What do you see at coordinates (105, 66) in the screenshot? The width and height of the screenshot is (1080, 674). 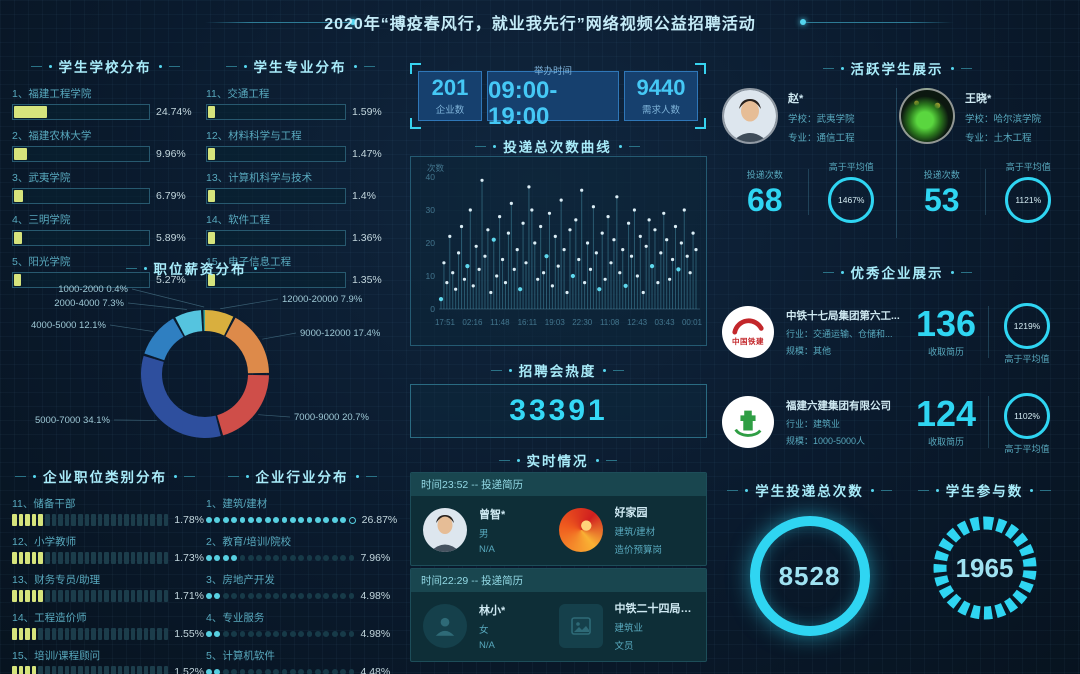 I see `section-title: 学生学校分布` at bounding box center [105, 66].